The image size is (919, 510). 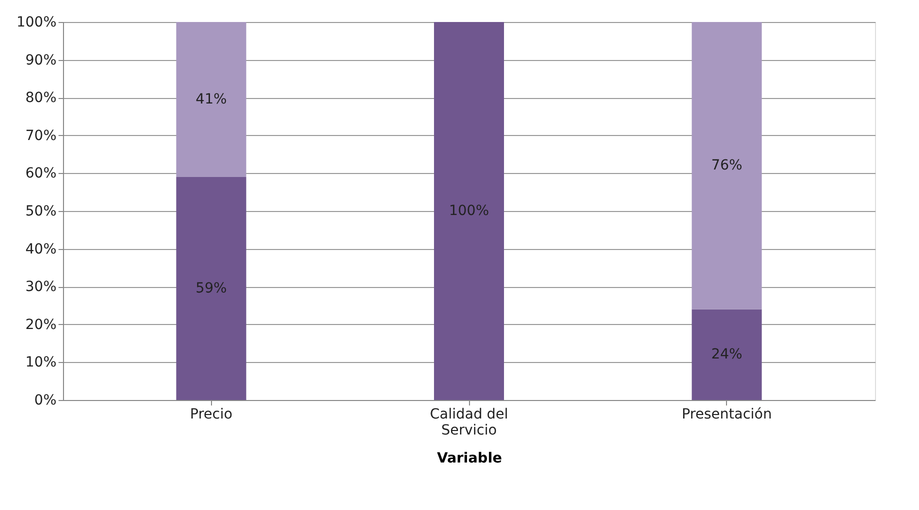 I want to click on data-label: 59%, so click(x=211, y=288).